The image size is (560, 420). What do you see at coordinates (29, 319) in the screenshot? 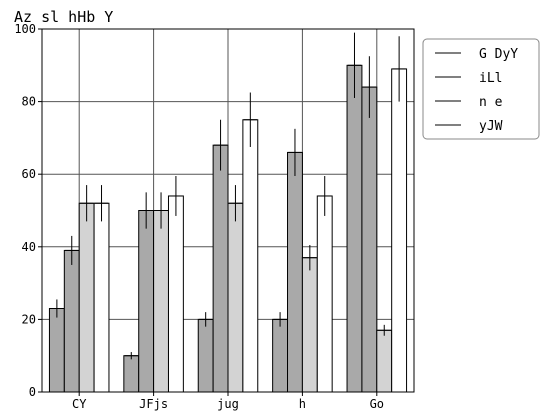
I see `y-tick-label: 20` at bounding box center [29, 319].